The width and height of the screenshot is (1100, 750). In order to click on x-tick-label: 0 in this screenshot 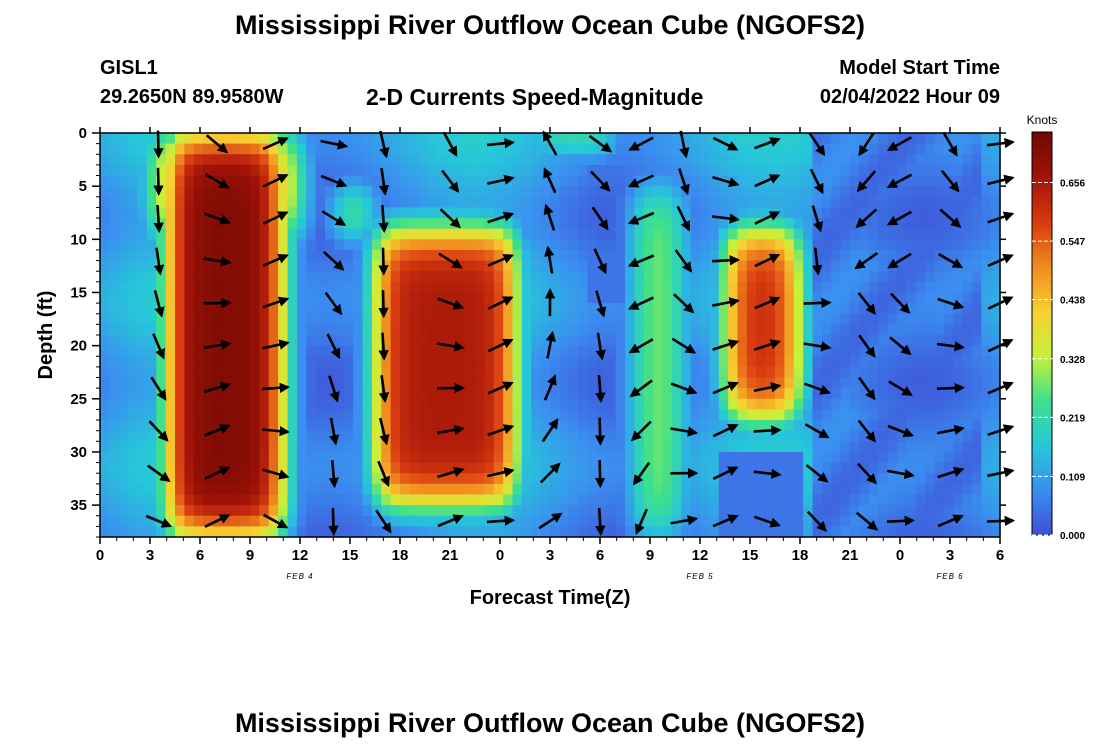, I will do `click(500, 555)`.